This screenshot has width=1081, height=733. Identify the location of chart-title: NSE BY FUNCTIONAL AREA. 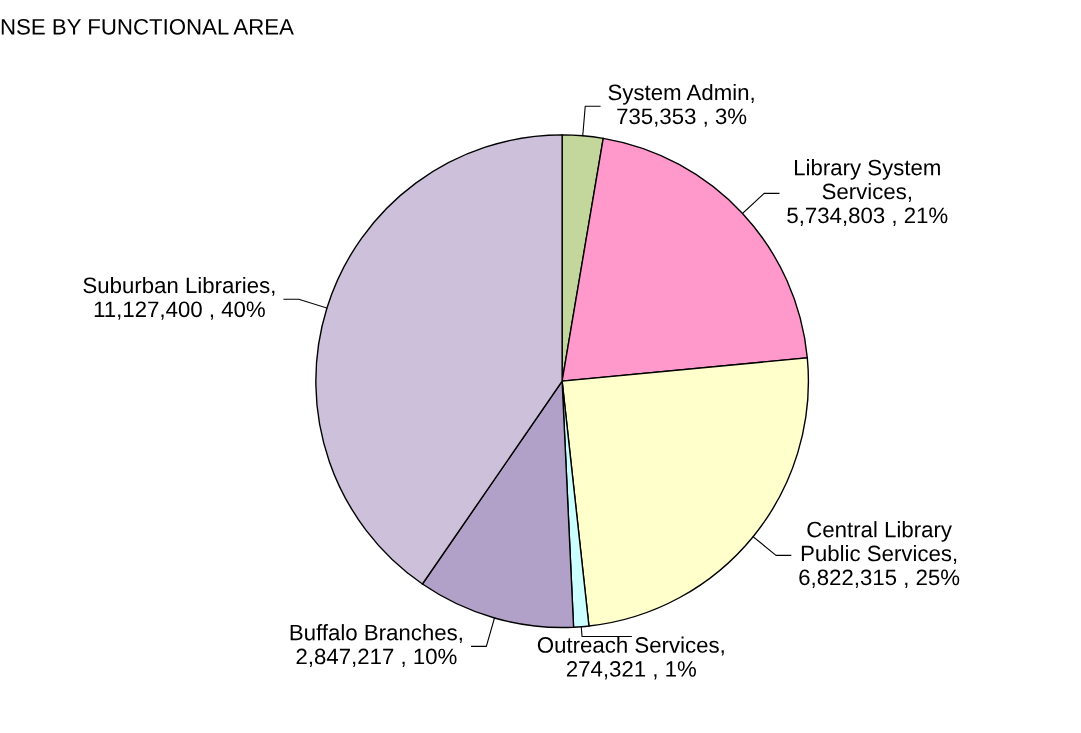
(147, 26).